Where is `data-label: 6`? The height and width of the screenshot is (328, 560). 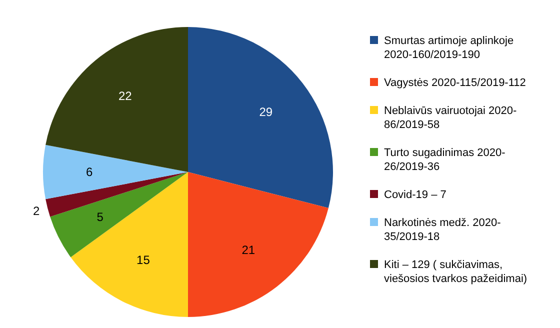
data-label: 6 is located at coordinates (90, 172).